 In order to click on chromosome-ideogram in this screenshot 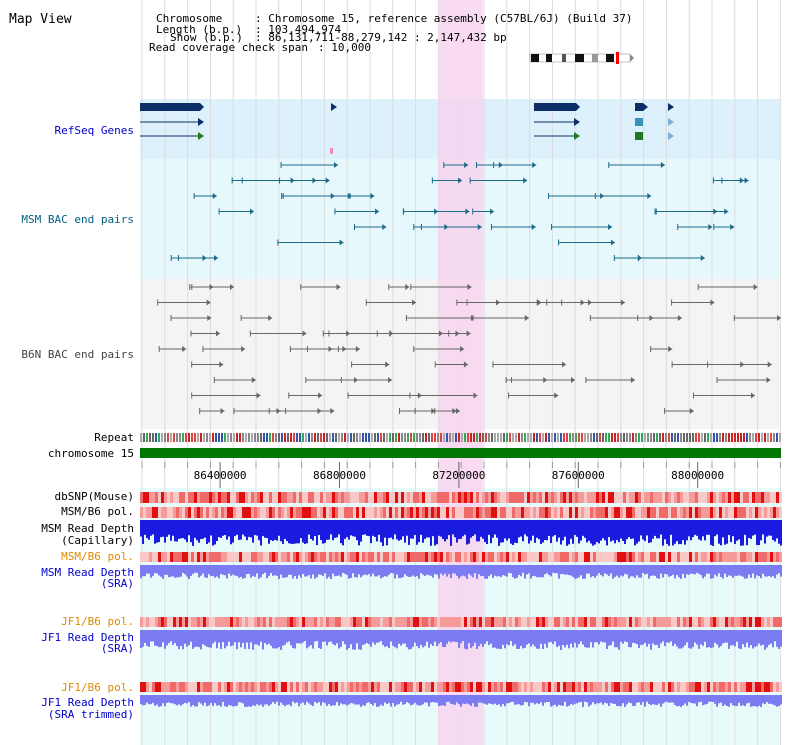, I will do `click(581, 58)`.